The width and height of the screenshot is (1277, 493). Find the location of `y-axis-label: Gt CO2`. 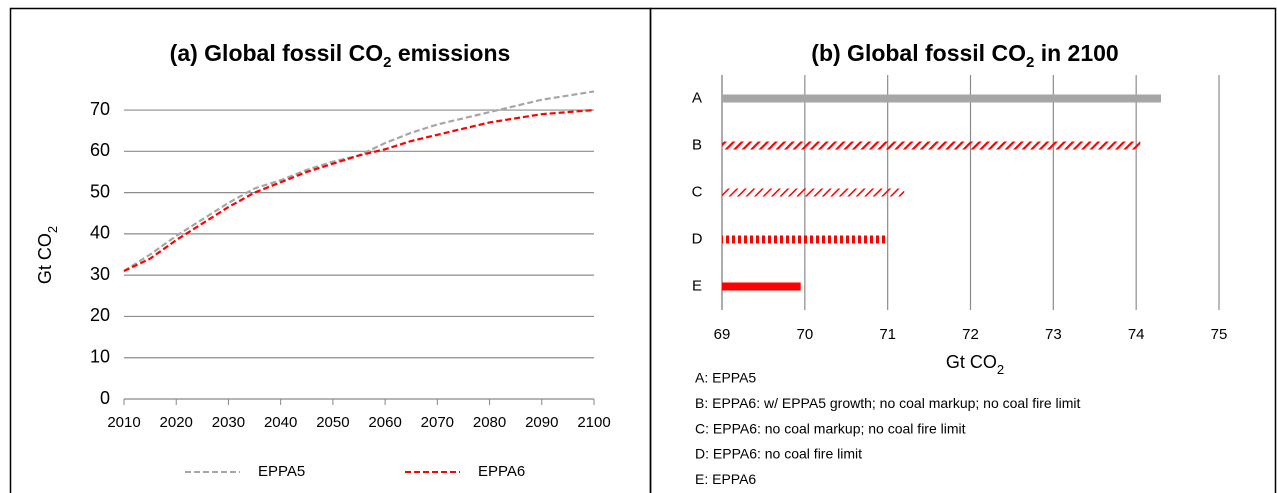

y-axis-label: Gt CO2 is located at coordinates (47, 255).